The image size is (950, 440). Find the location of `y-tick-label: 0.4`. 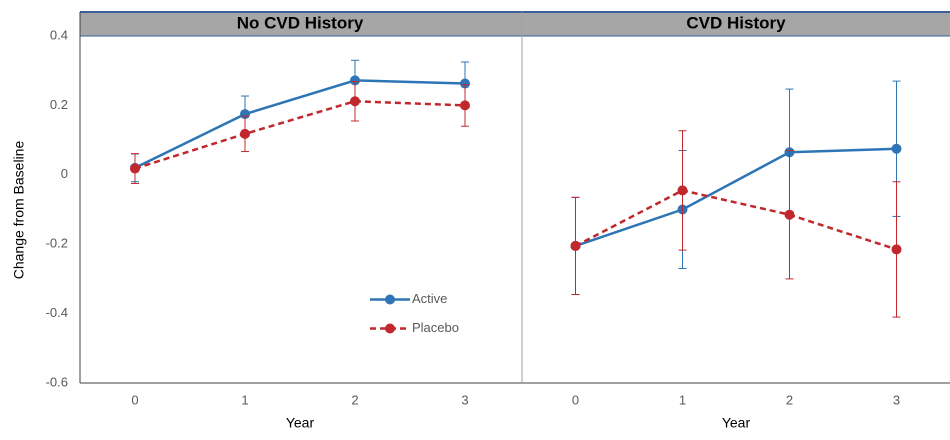

y-tick-label: 0.4 is located at coordinates (59, 34).